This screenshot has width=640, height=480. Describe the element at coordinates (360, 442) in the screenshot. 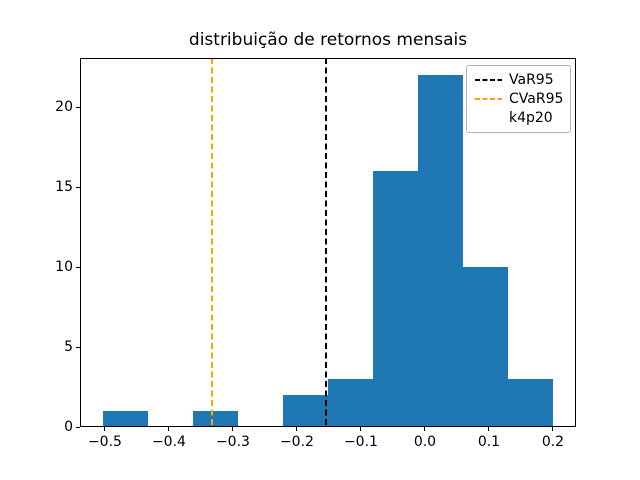

I see `x-tick-label: −0.1` at that location.